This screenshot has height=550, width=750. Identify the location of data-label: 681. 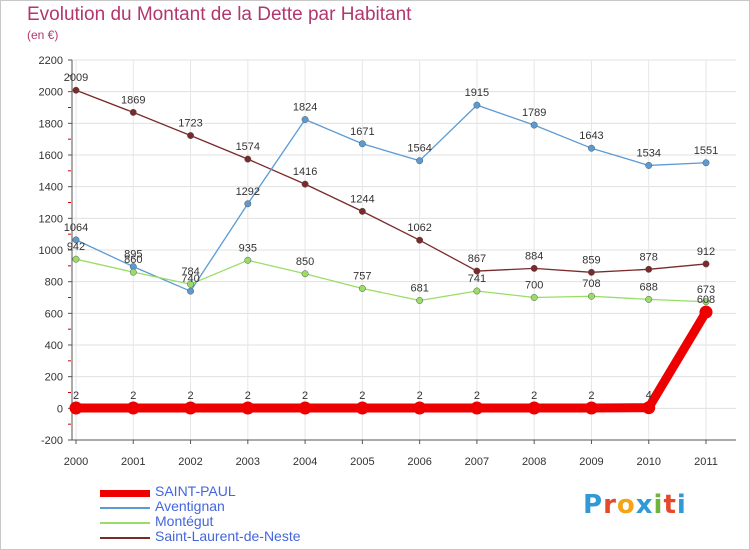
(419, 289).